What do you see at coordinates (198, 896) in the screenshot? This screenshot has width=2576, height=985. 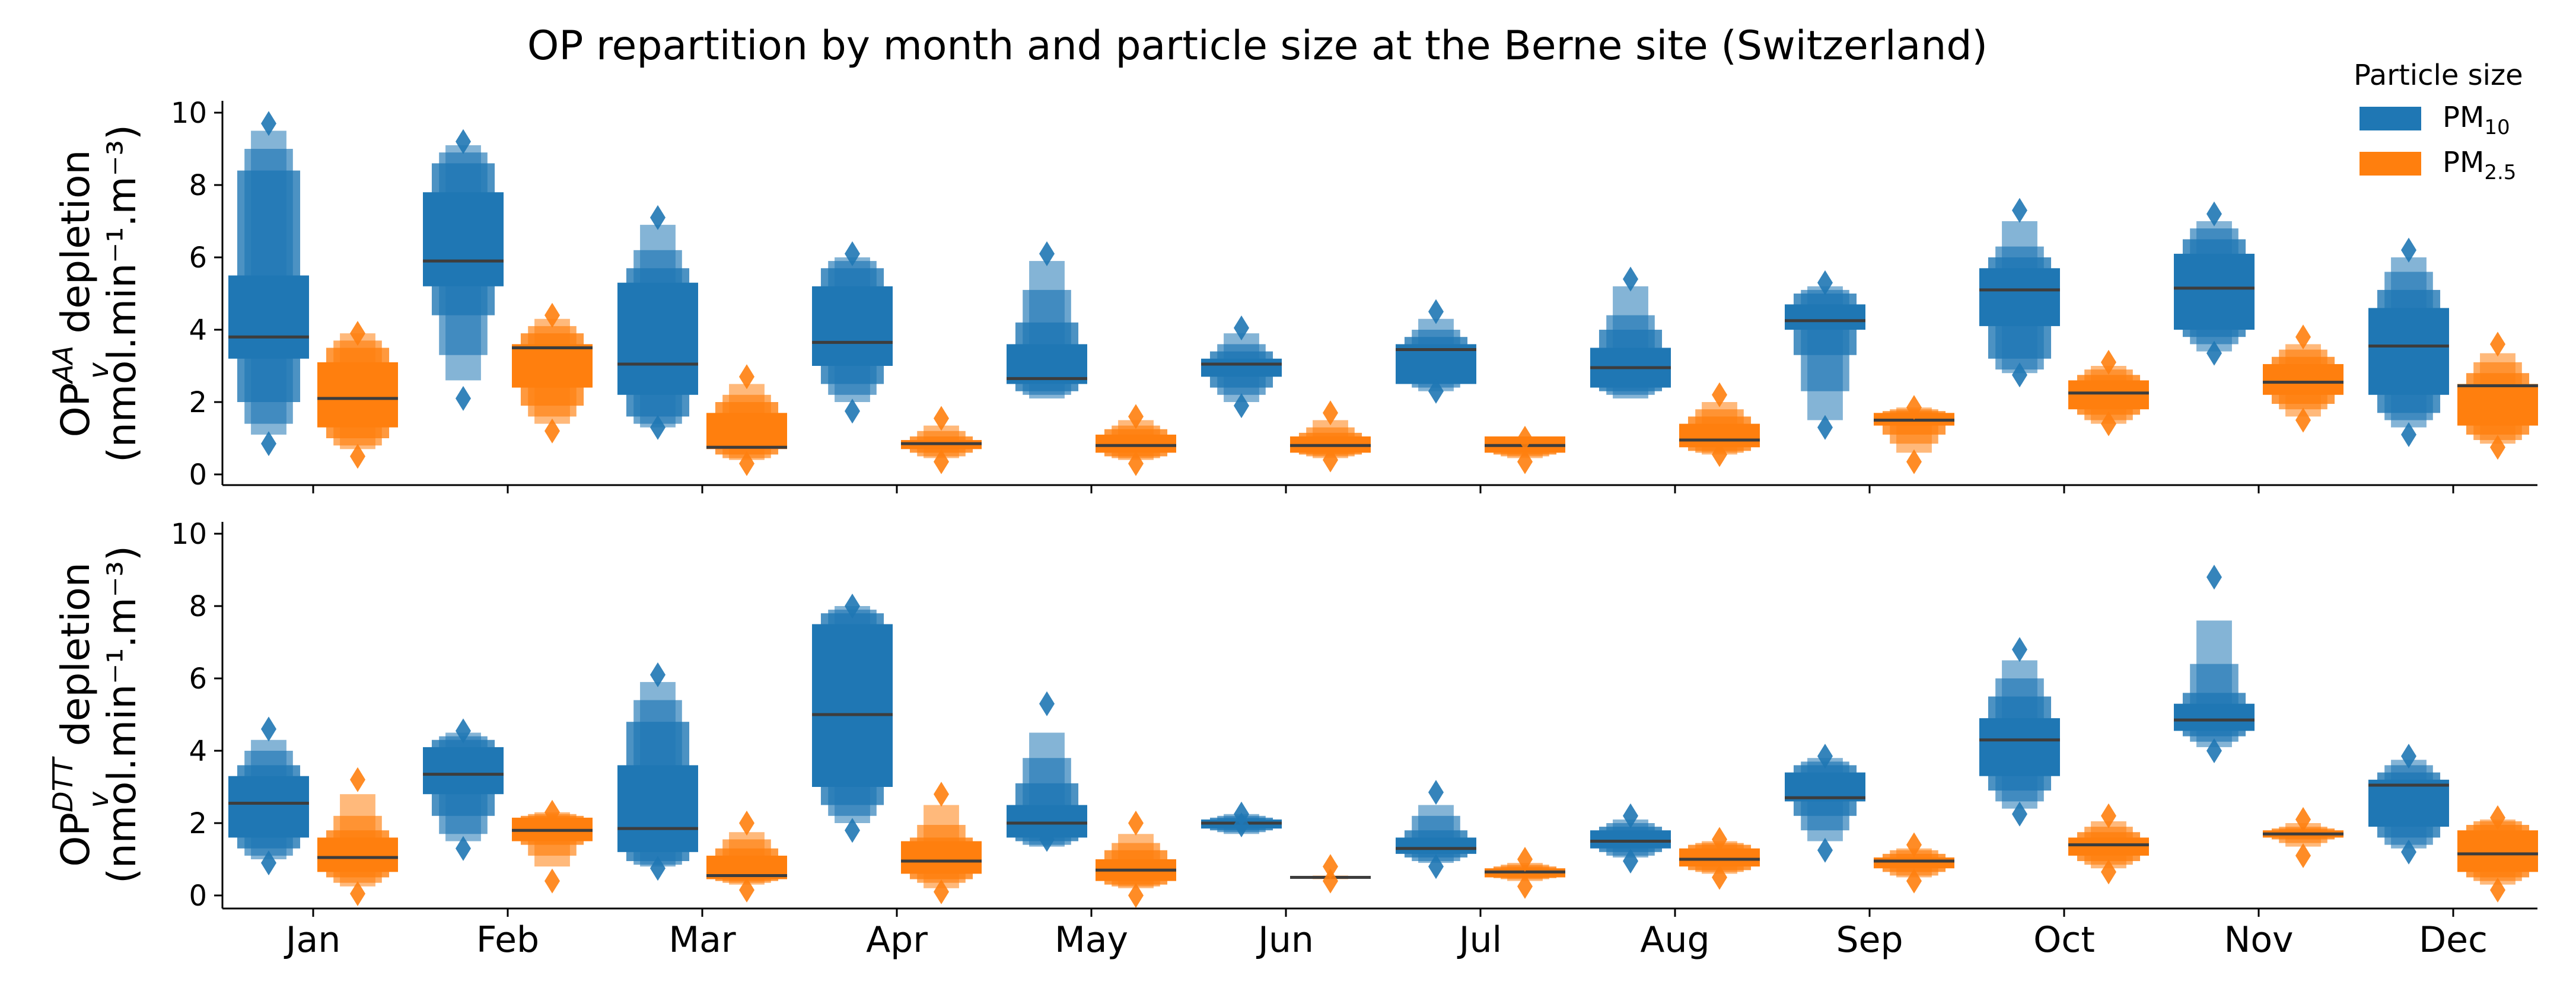 I see `y-tick-label: 0` at bounding box center [198, 896].